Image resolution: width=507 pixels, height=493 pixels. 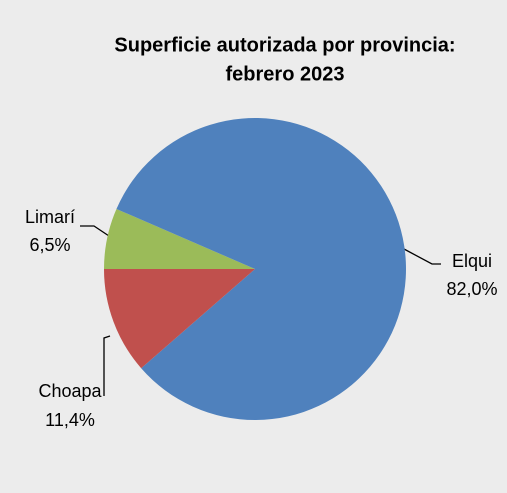 I want to click on slice-label: Limarí, so click(x=50, y=217).